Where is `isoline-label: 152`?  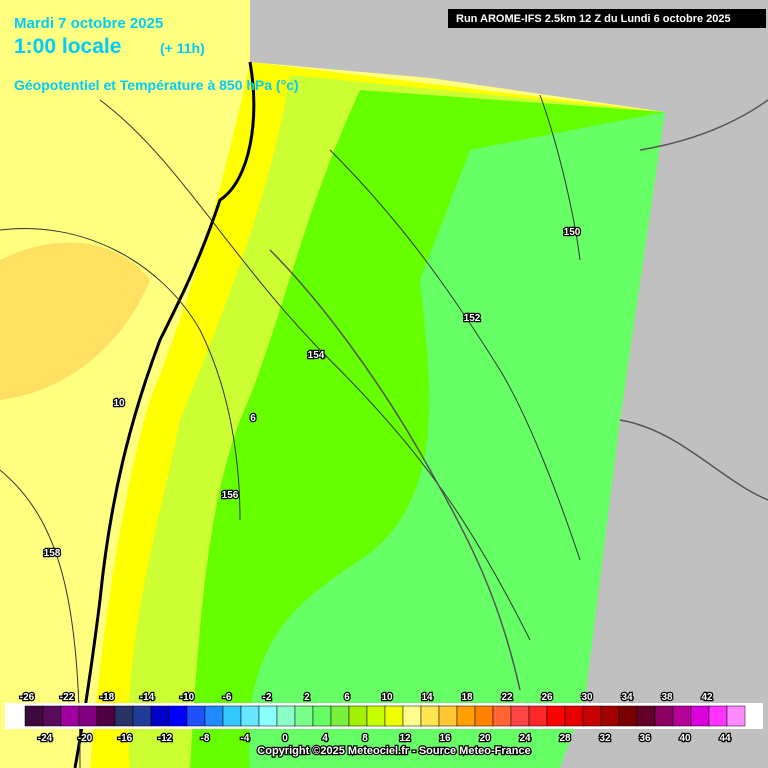
isoline-label: 152 is located at coordinates (472, 318).